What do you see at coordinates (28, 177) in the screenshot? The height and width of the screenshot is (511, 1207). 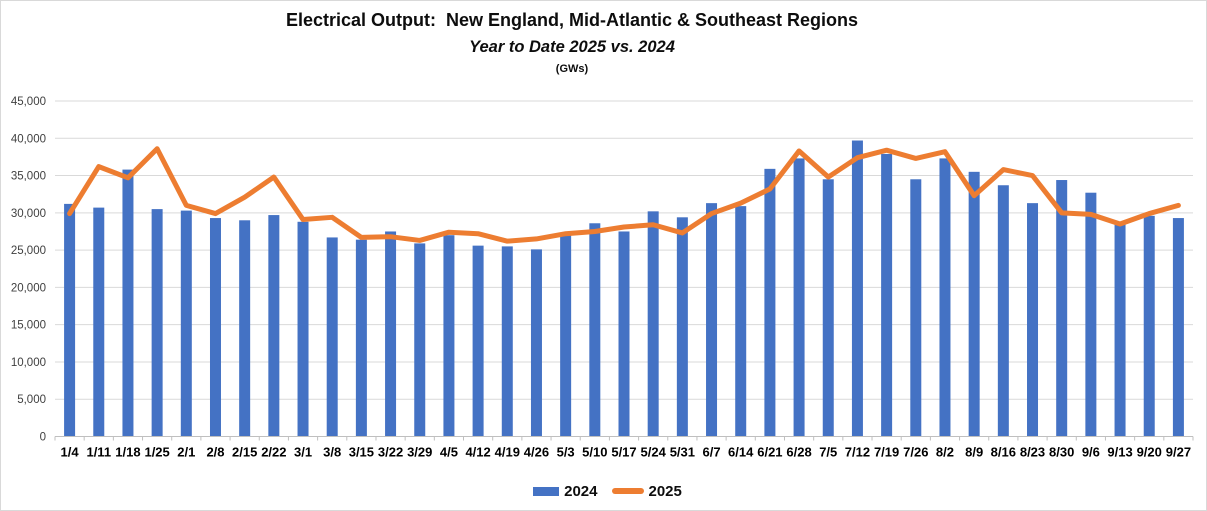 I see `y-axis-tick-label: 35,000` at bounding box center [28, 177].